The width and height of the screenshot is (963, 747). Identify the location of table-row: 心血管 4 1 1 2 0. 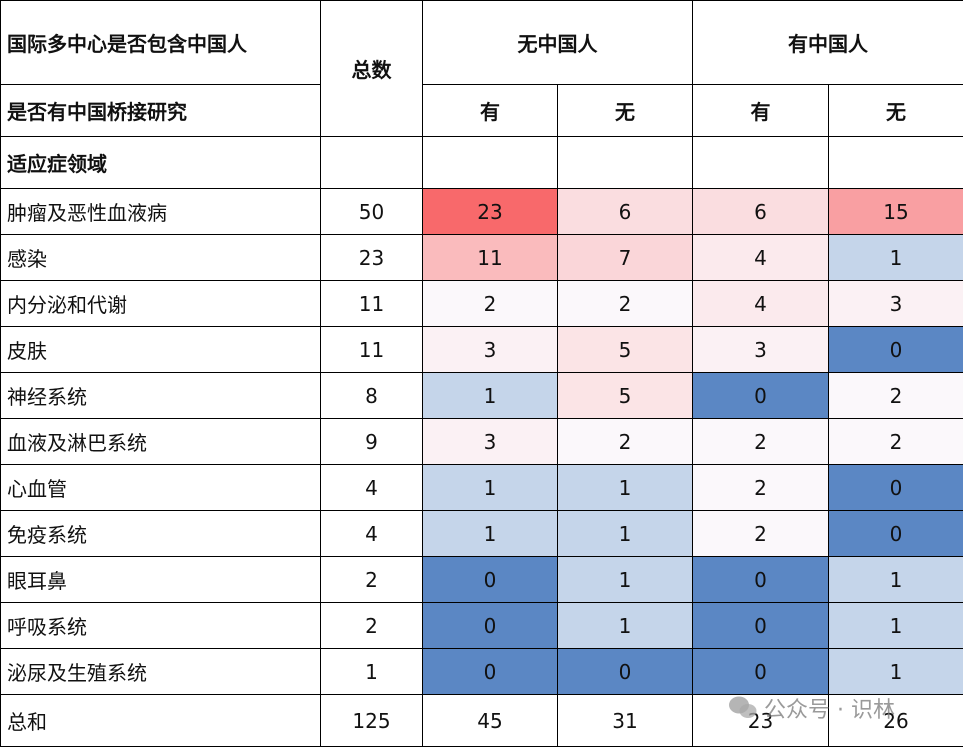
(481, 487).